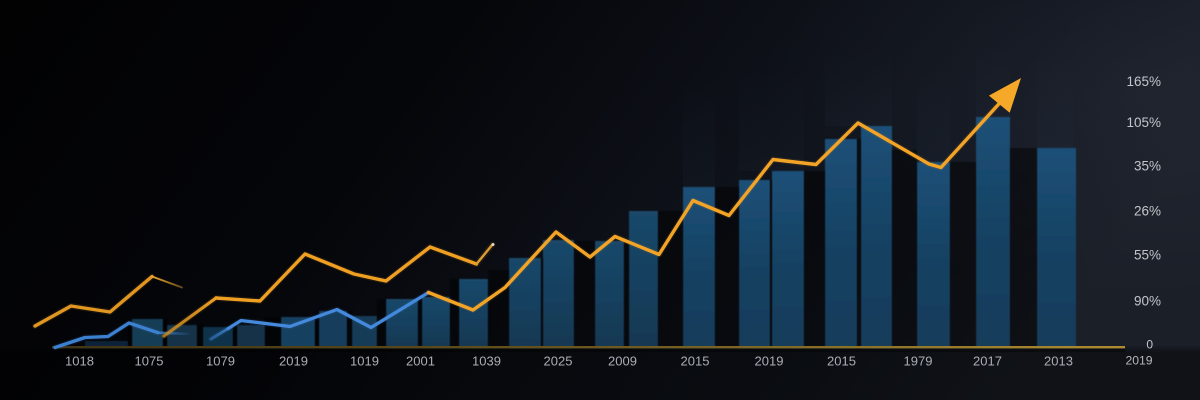 The image size is (1200, 400). I want to click on svg-text: 26%, so click(1147, 211).